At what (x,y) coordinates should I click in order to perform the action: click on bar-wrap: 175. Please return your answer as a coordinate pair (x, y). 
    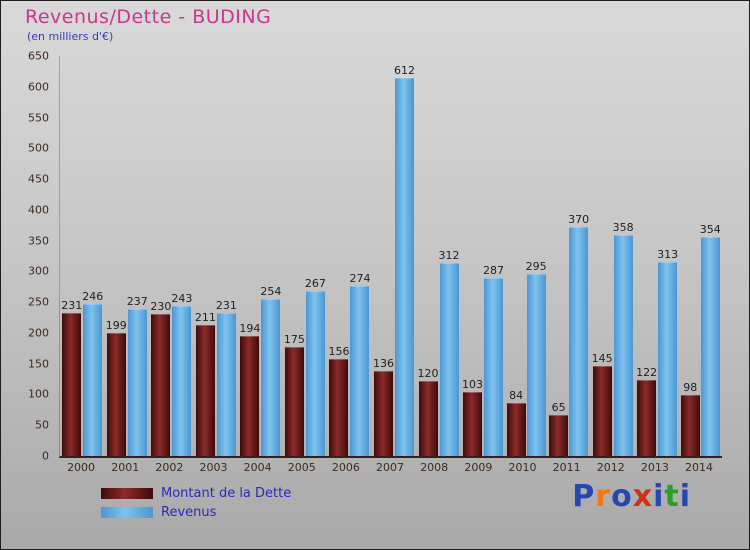
    Looking at the image, I should click on (294, 395).